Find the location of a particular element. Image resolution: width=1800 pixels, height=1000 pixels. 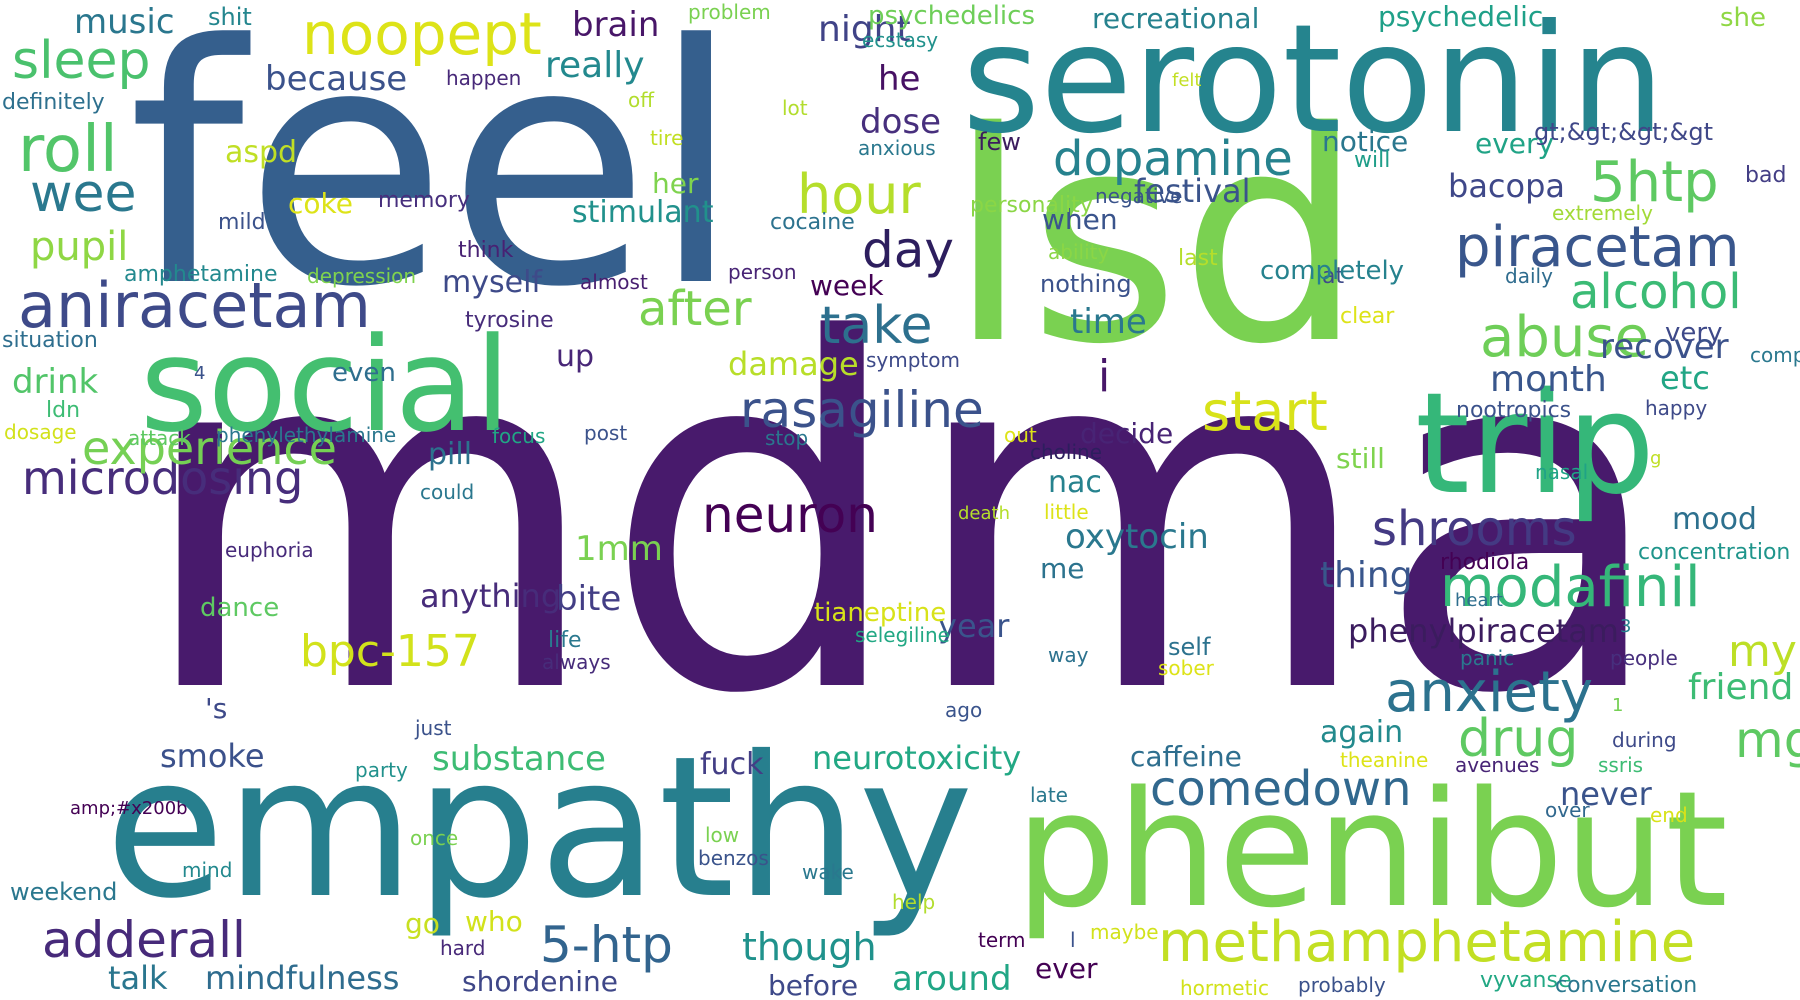

word-end: end is located at coordinates (1669, 815).